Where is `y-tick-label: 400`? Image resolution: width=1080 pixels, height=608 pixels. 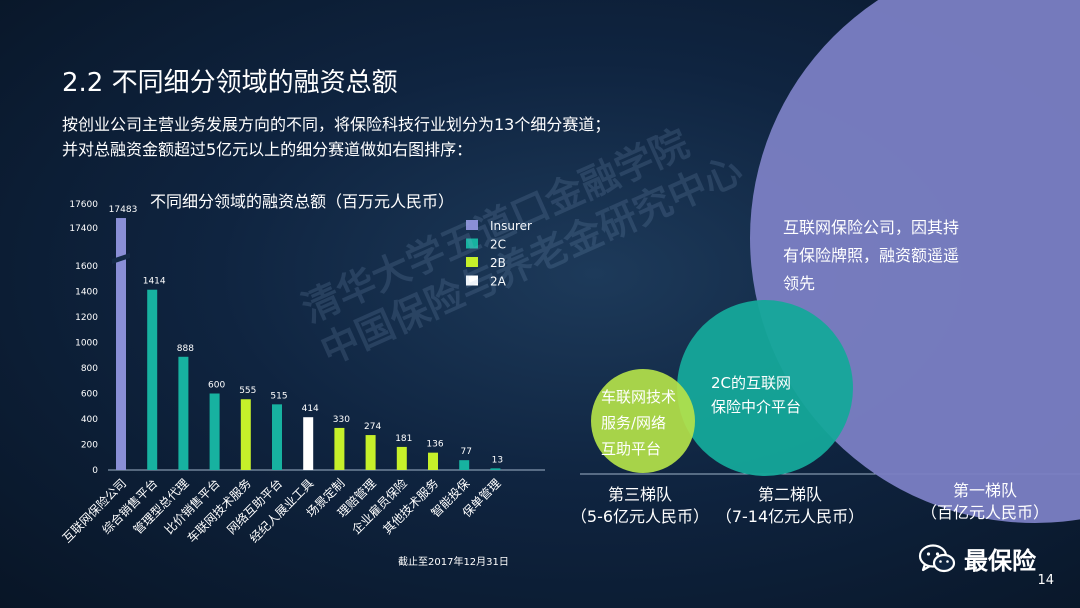 y-tick-label: 400 is located at coordinates (89, 420).